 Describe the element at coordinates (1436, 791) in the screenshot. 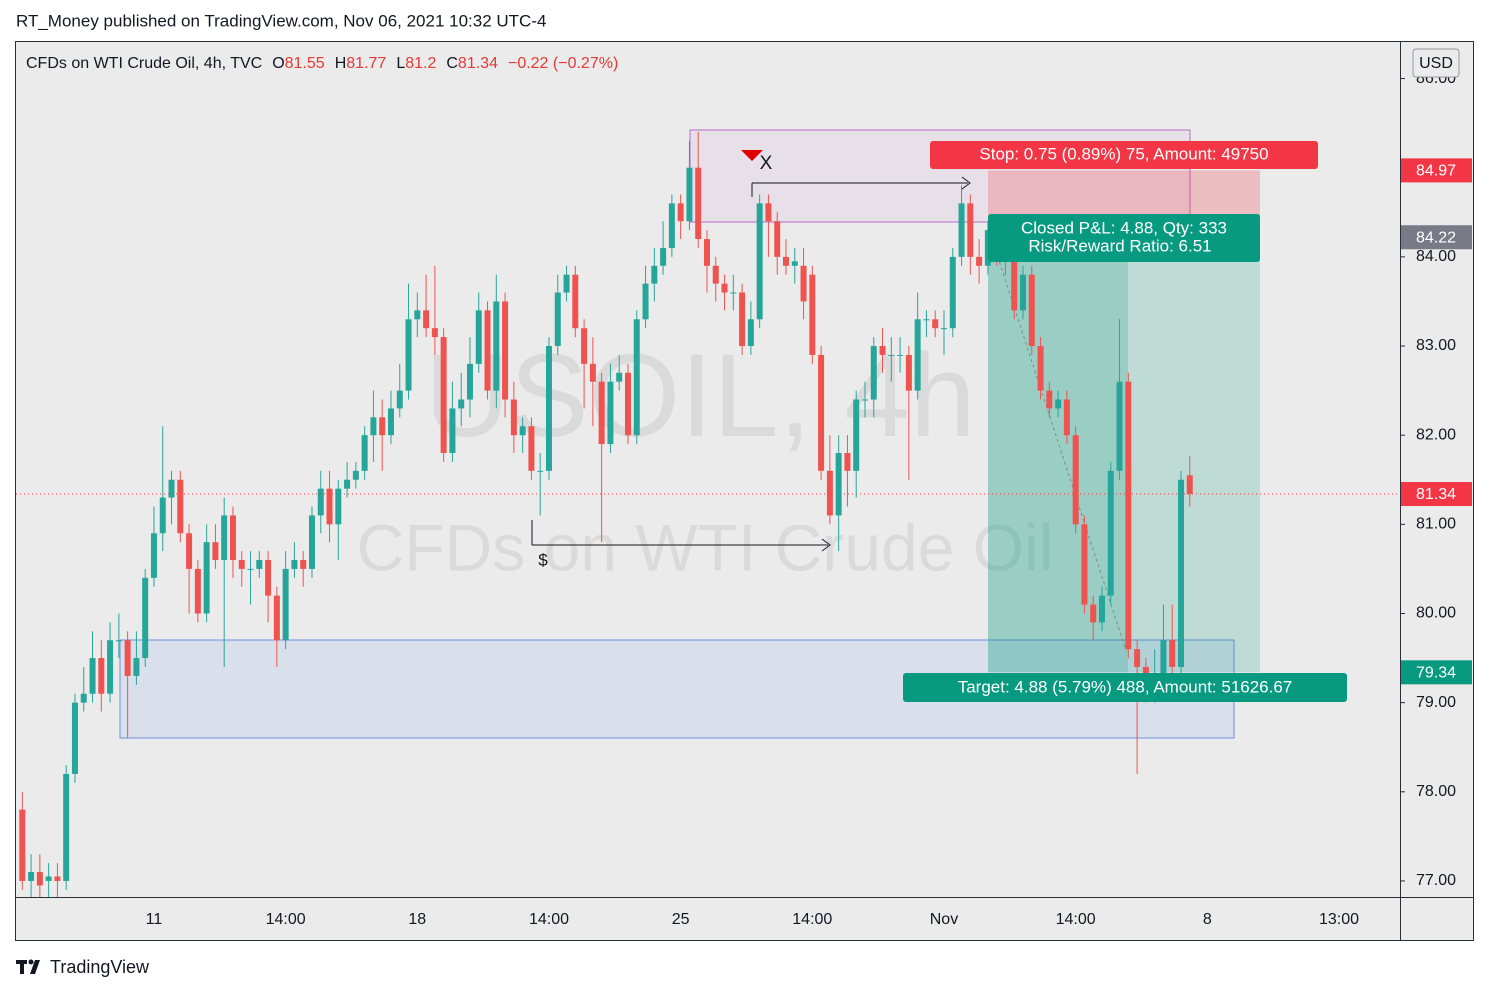

I see `y-tick-label: 78.00` at that location.